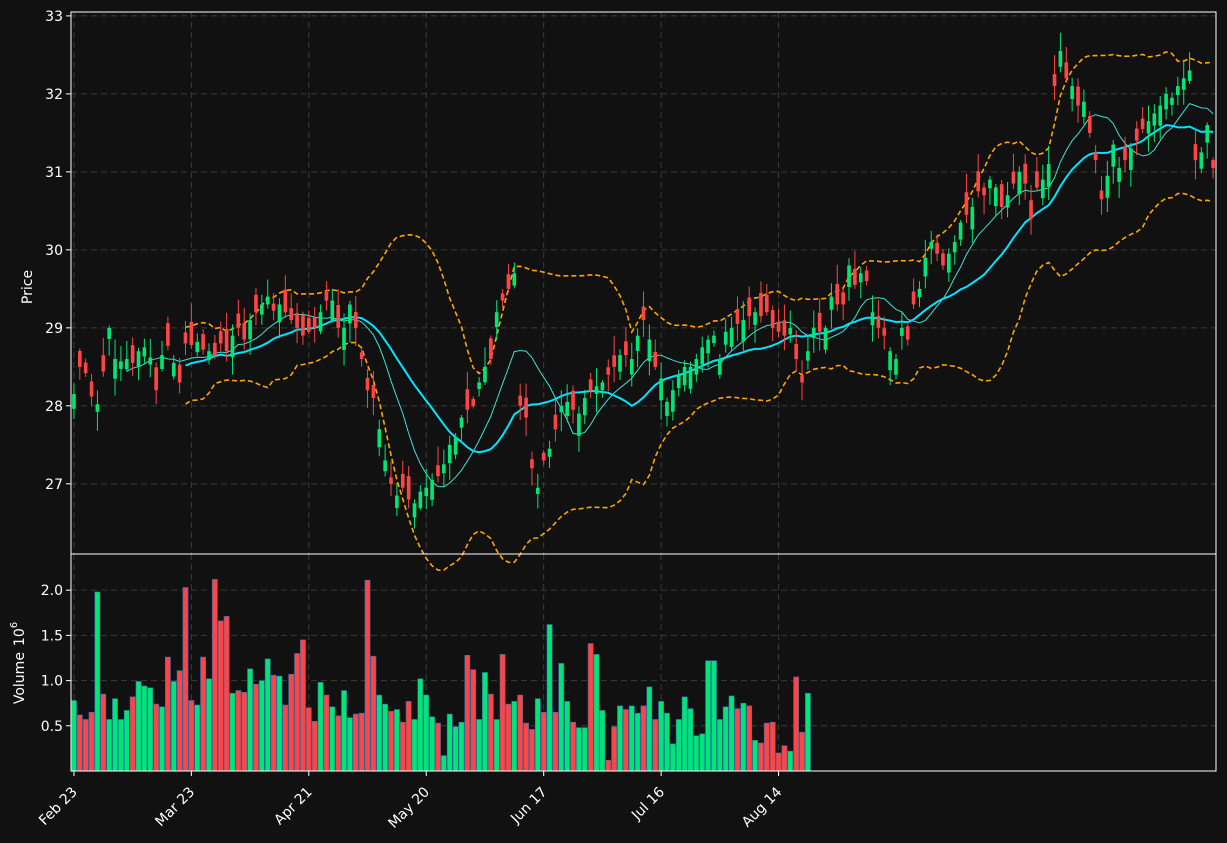 Image resolution: width=1227 pixels, height=843 pixels. Describe the element at coordinates (28, 287) in the screenshot. I see `price-axis-label: Price` at that location.